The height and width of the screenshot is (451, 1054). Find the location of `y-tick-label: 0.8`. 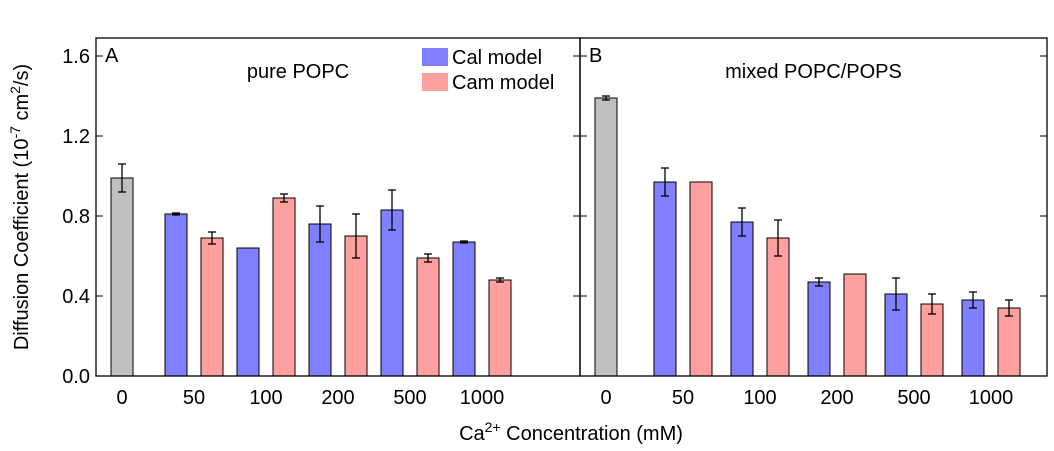

y-tick-label: 0.8 is located at coordinates (76, 217).